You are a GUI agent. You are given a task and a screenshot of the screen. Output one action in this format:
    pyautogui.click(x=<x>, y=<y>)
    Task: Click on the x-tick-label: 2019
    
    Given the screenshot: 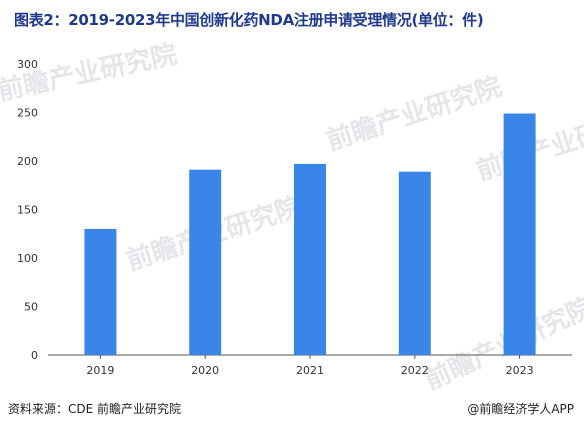 What is the action you would take?
    pyautogui.click(x=100, y=370)
    